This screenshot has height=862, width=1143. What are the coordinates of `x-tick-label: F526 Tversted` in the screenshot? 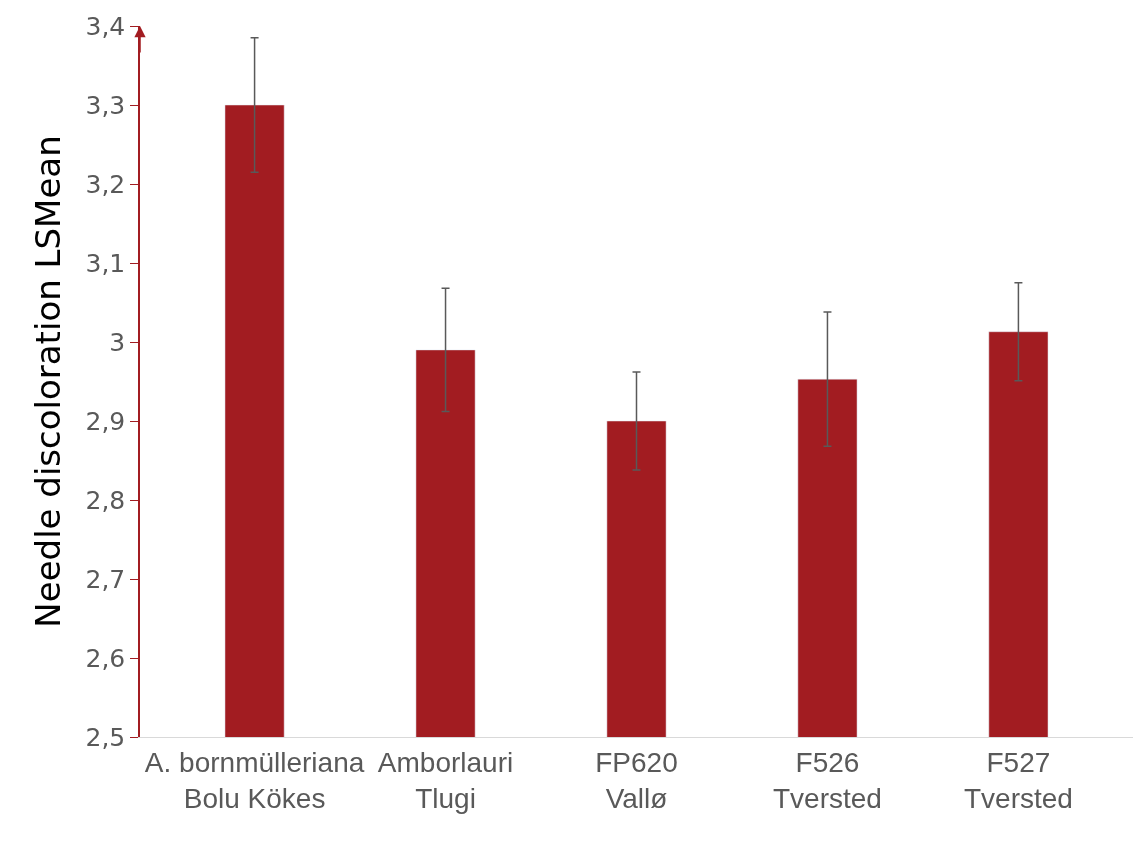 It's located at (827, 780).